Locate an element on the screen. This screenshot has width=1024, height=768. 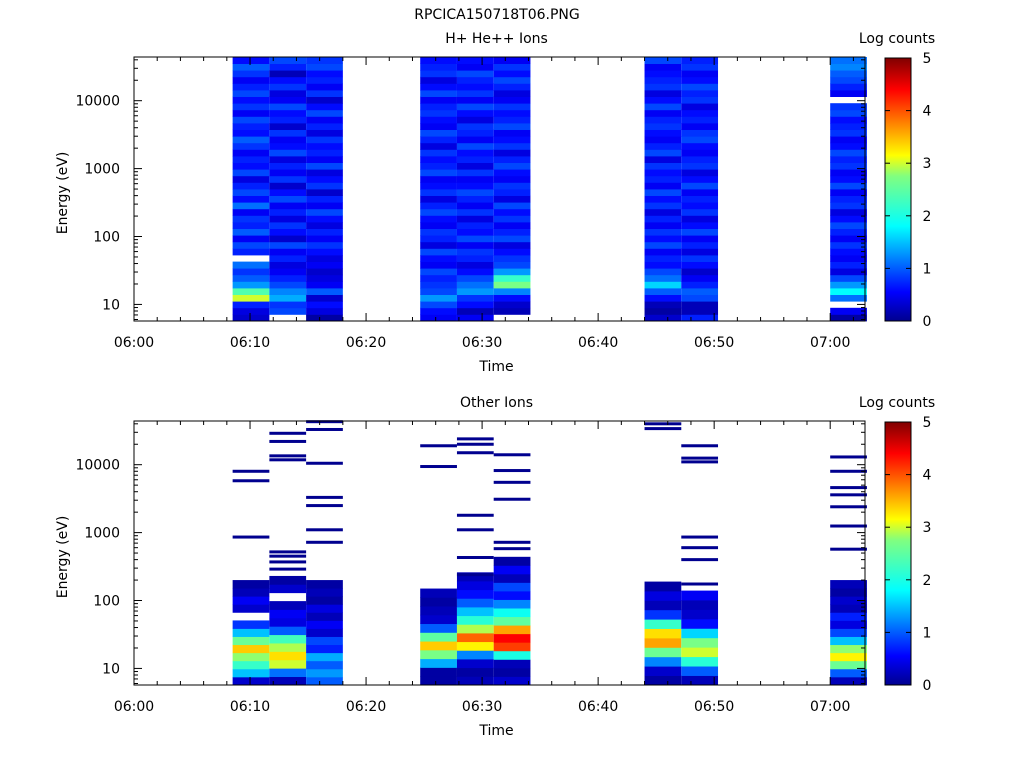
colorbar is located at coordinates (898, 189).